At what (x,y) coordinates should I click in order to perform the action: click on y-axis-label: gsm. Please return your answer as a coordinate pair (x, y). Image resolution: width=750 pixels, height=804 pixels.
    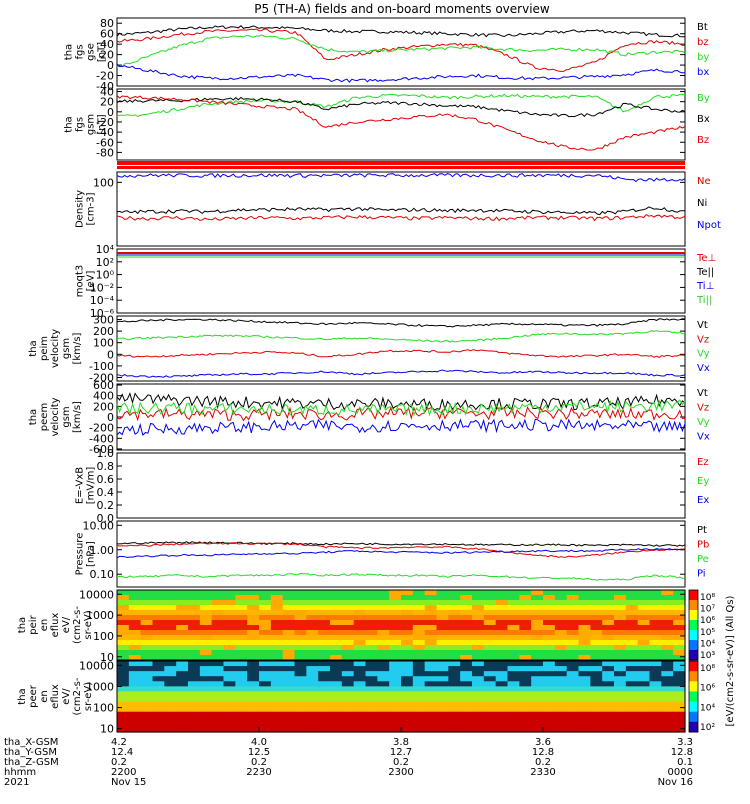
    Looking at the image, I should click on (66, 416).